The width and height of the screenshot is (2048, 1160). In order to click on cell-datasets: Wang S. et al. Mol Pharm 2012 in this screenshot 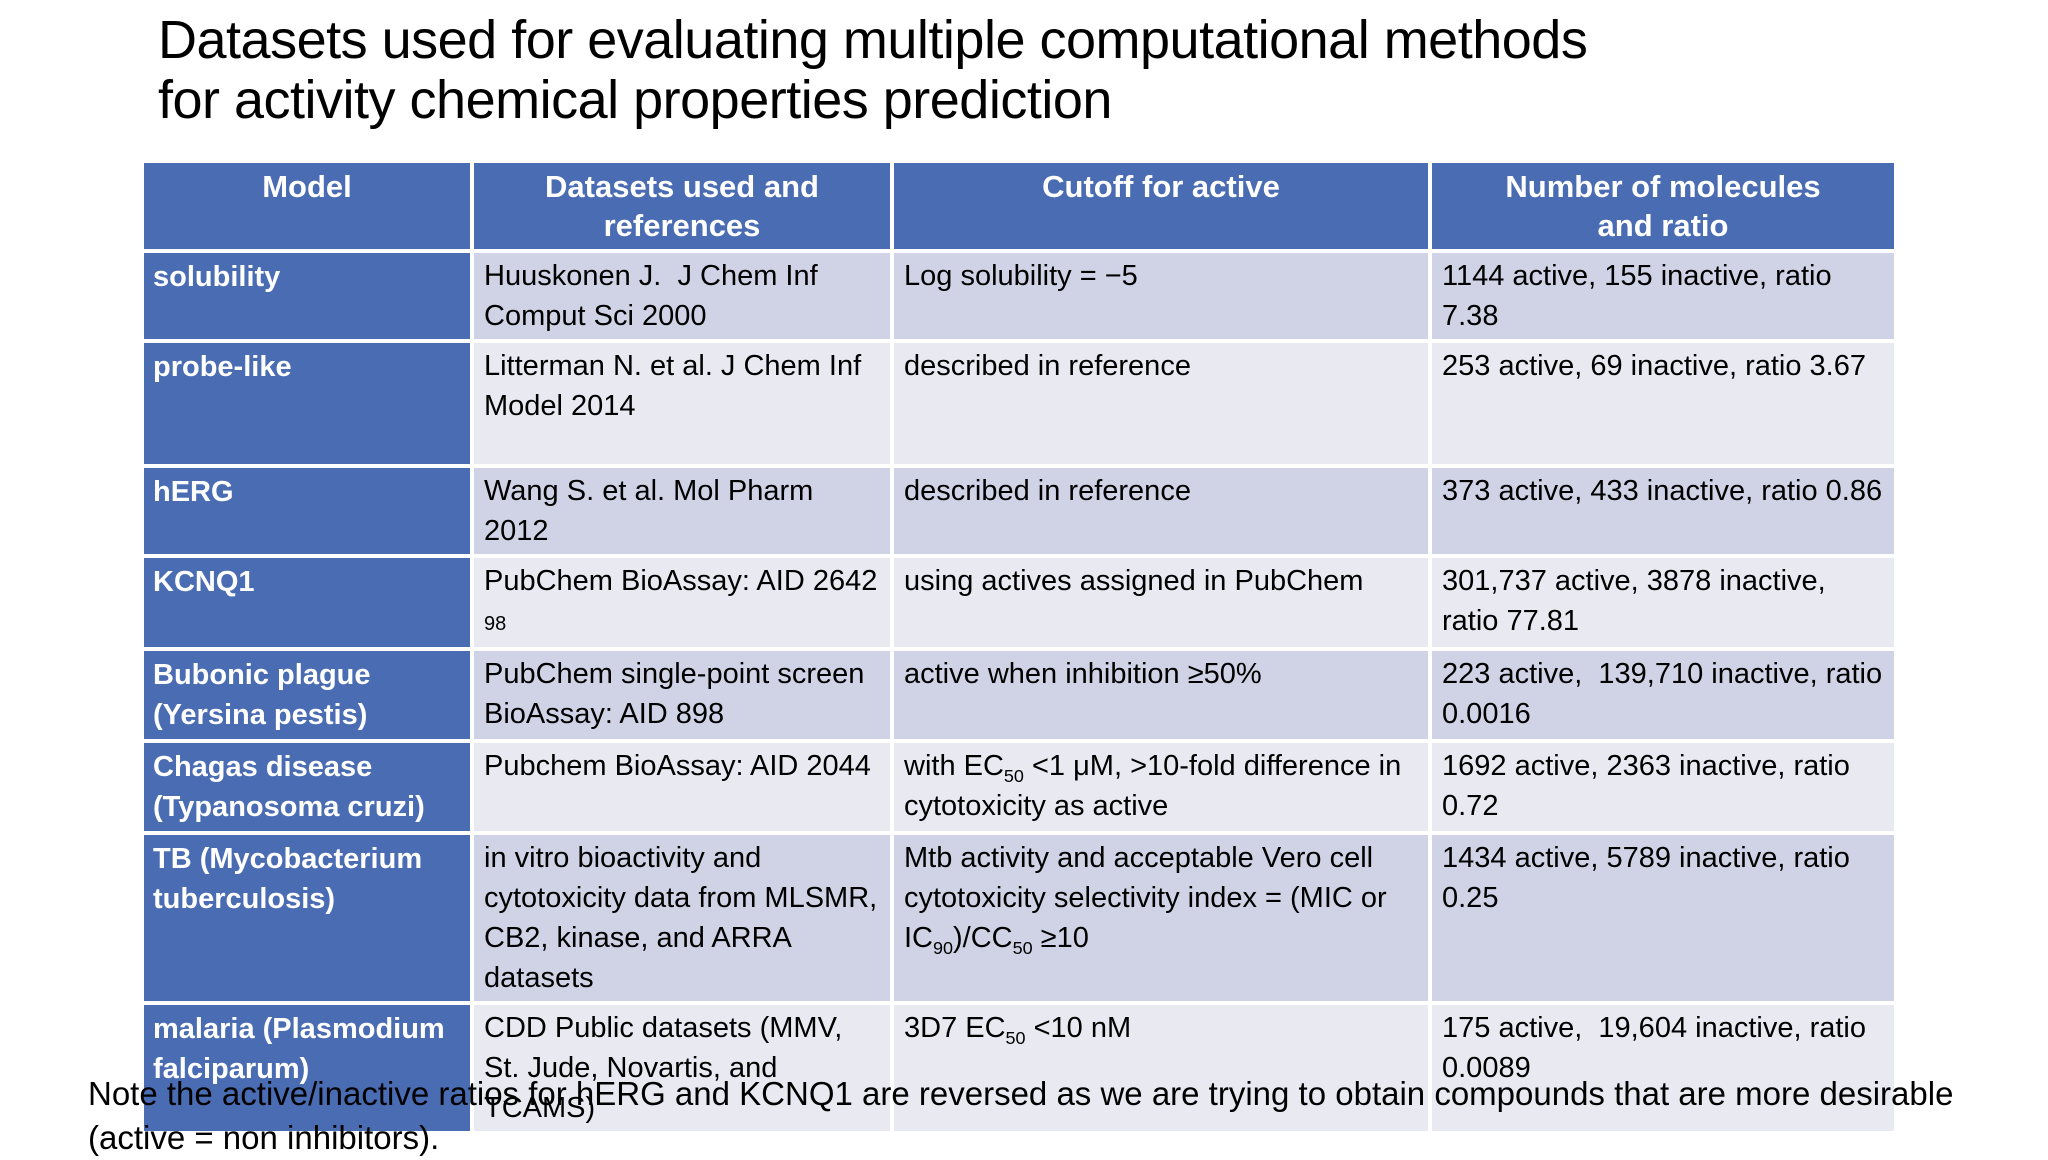, I will do `click(682, 511)`.